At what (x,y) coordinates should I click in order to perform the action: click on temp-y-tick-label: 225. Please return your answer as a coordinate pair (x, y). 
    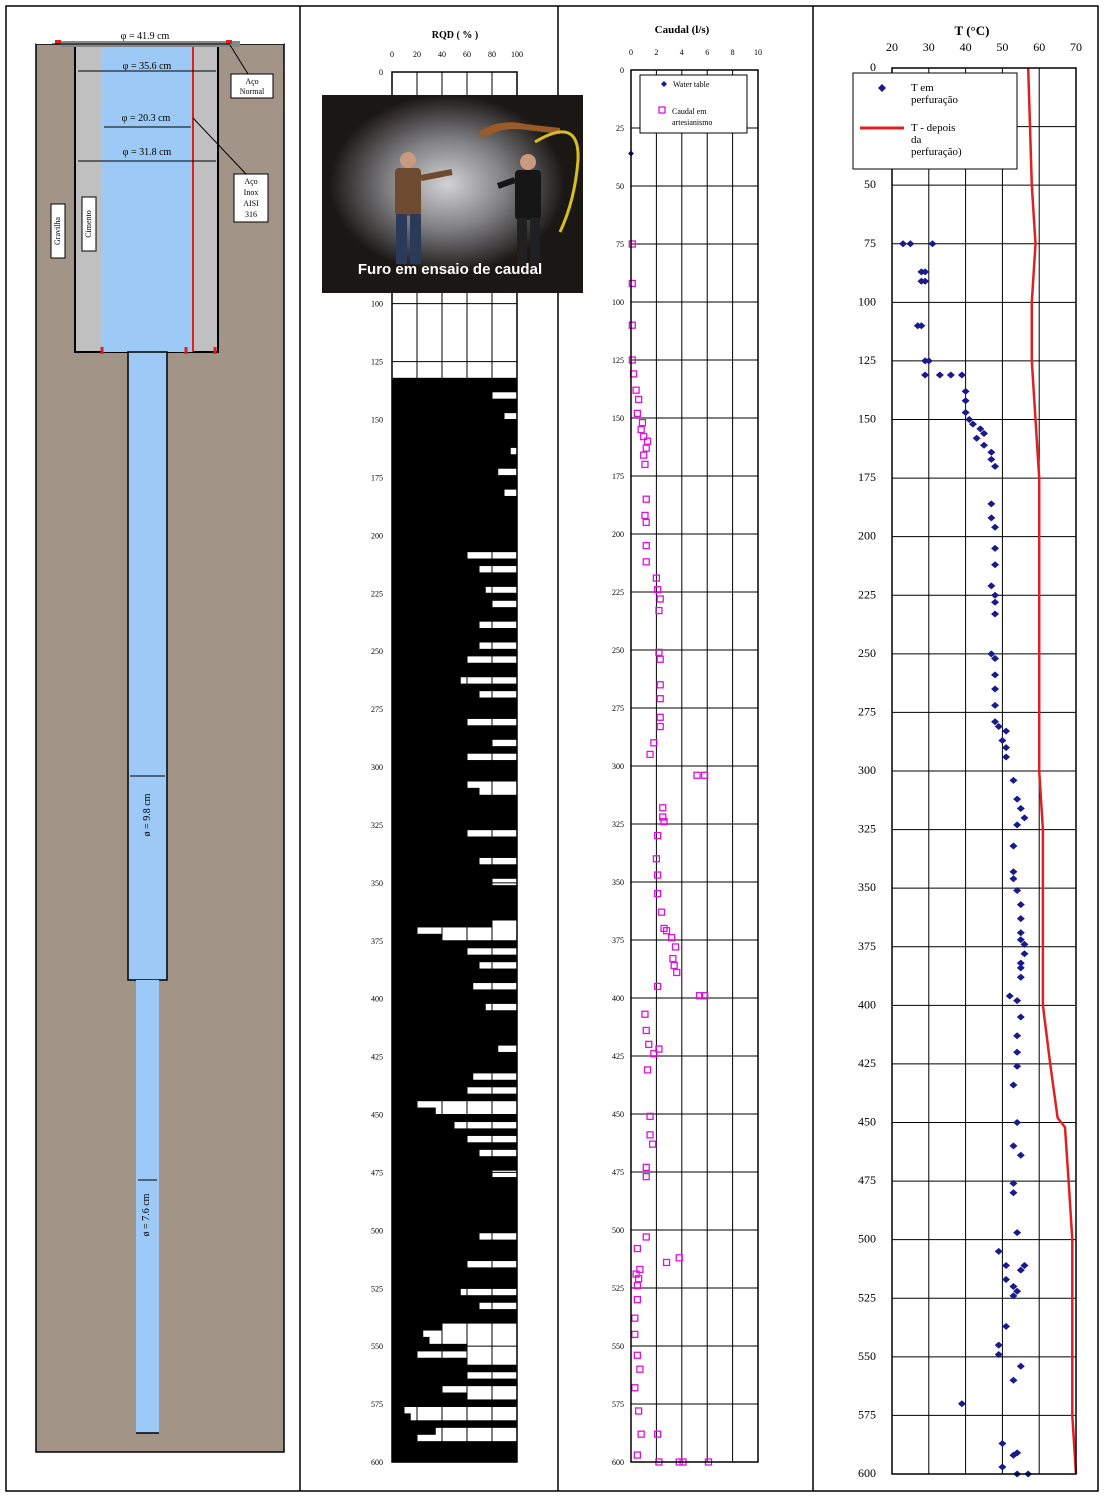
    Looking at the image, I should click on (867, 594).